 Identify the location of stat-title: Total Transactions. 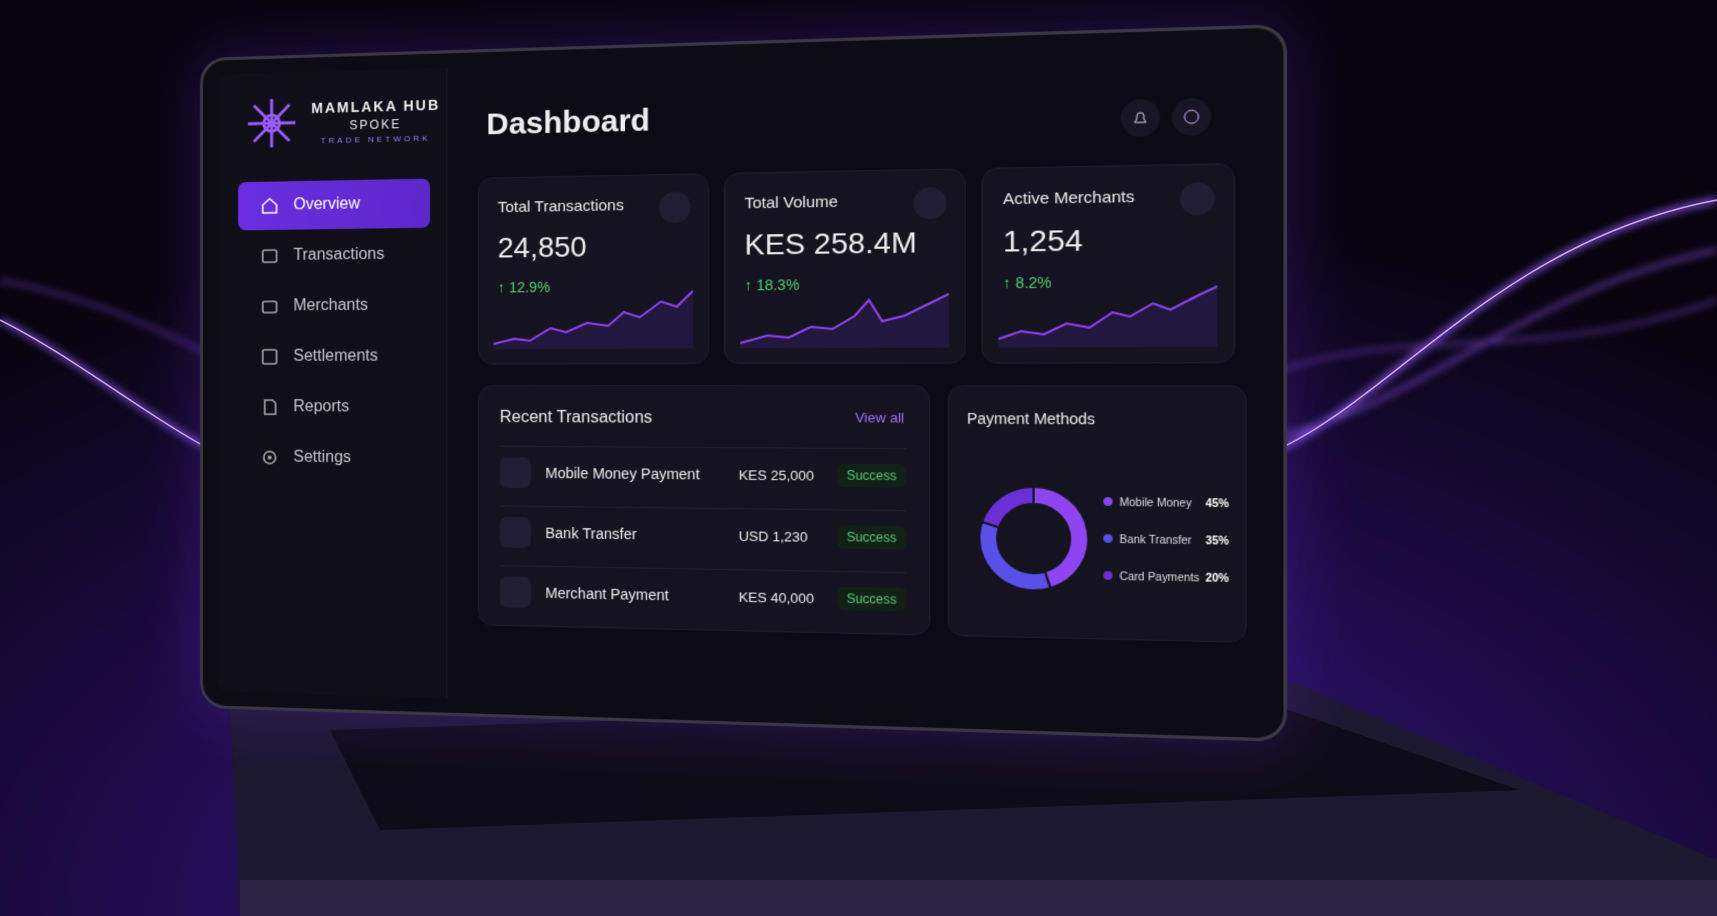
(560, 206).